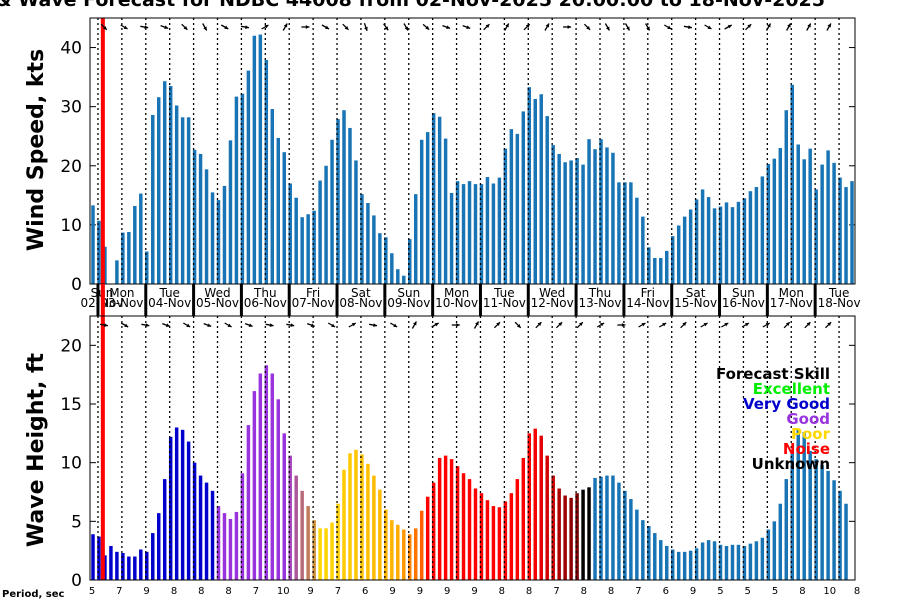 This screenshot has height=600, width=900. Describe the element at coordinates (313, 303) in the screenshot. I see `date-label: 07-Nov` at that location.